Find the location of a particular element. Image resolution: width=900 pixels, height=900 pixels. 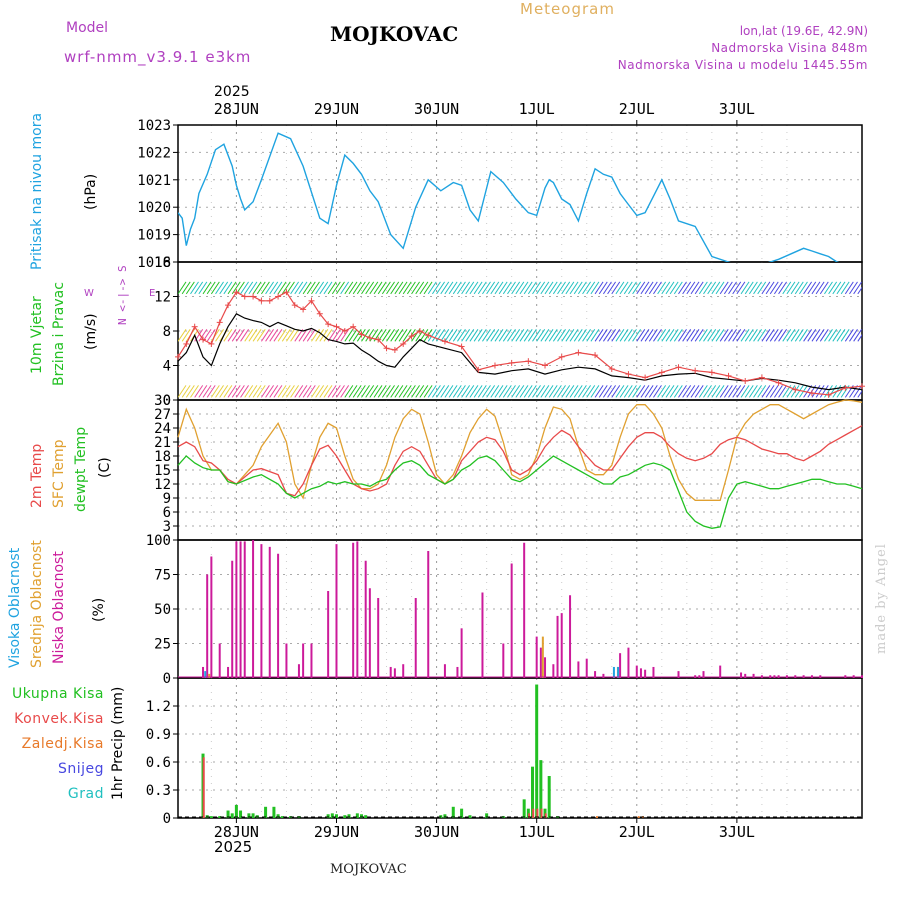

day-label-top: 1JUL is located at coordinates (537, 109).